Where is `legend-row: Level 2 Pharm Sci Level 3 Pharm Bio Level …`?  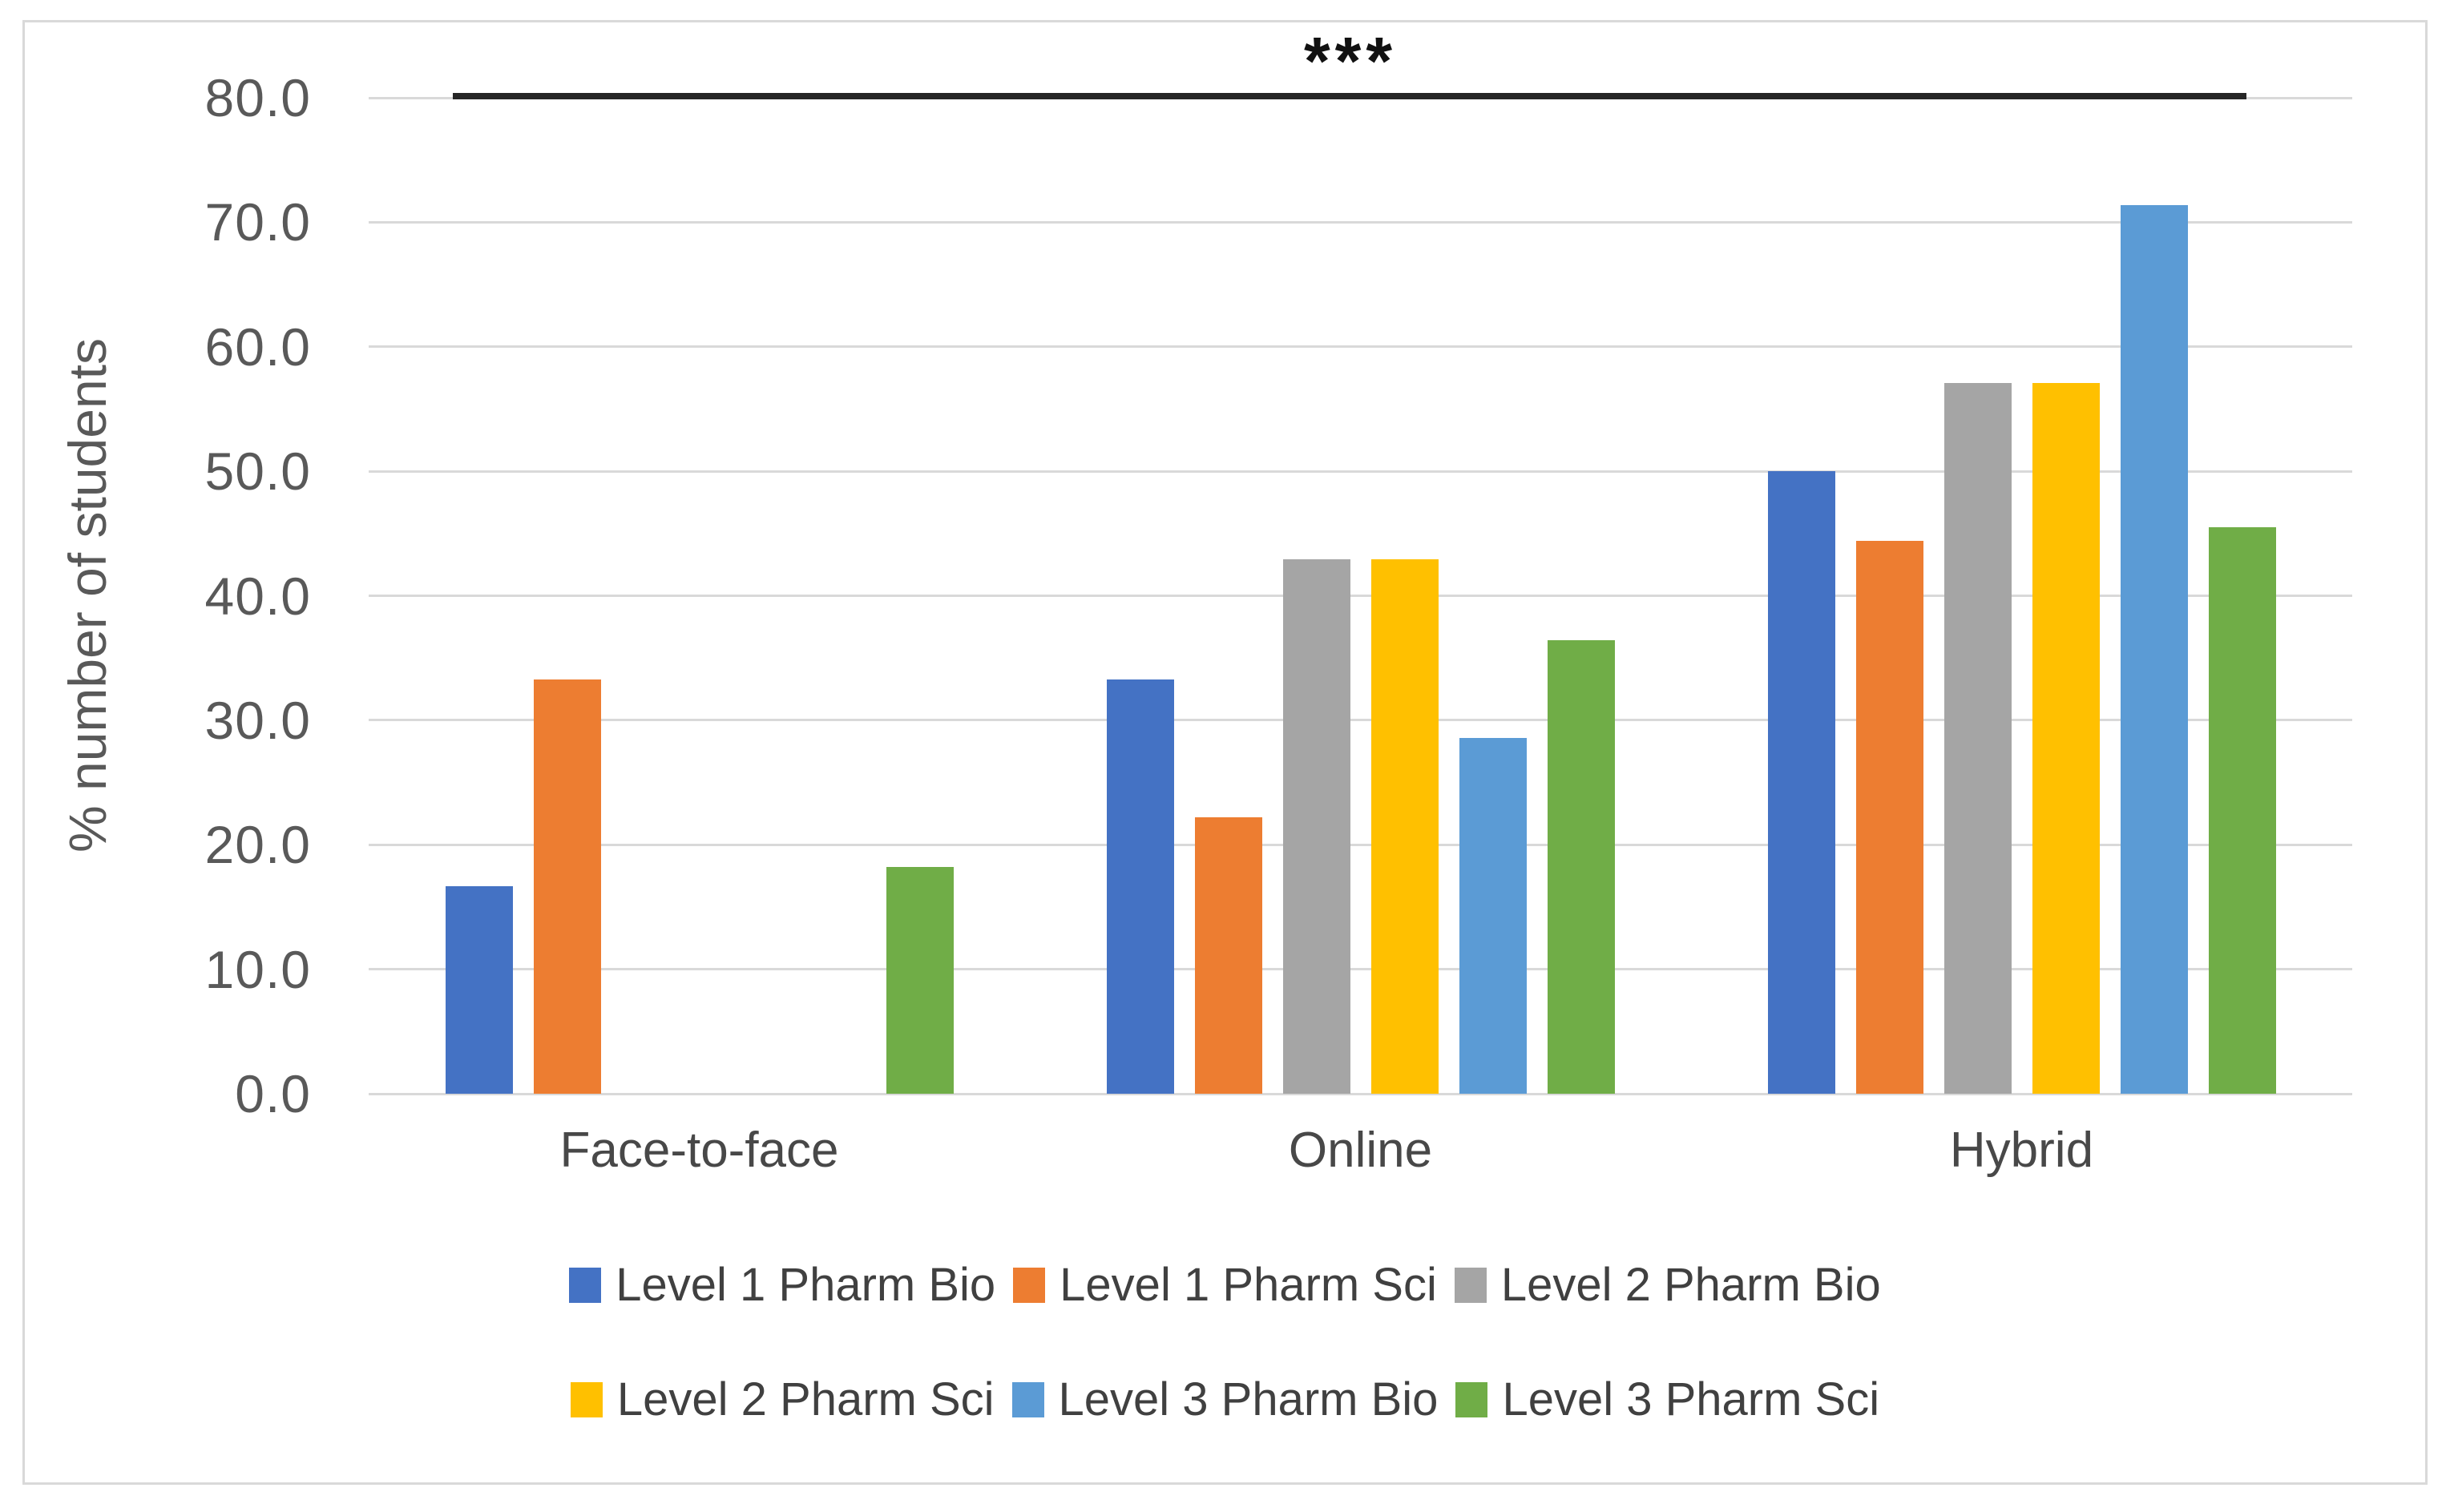 legend-row: Level 2 Pharm Sci Level 3 Pharm Bio Level … is located at coordinates (1224, 1399).